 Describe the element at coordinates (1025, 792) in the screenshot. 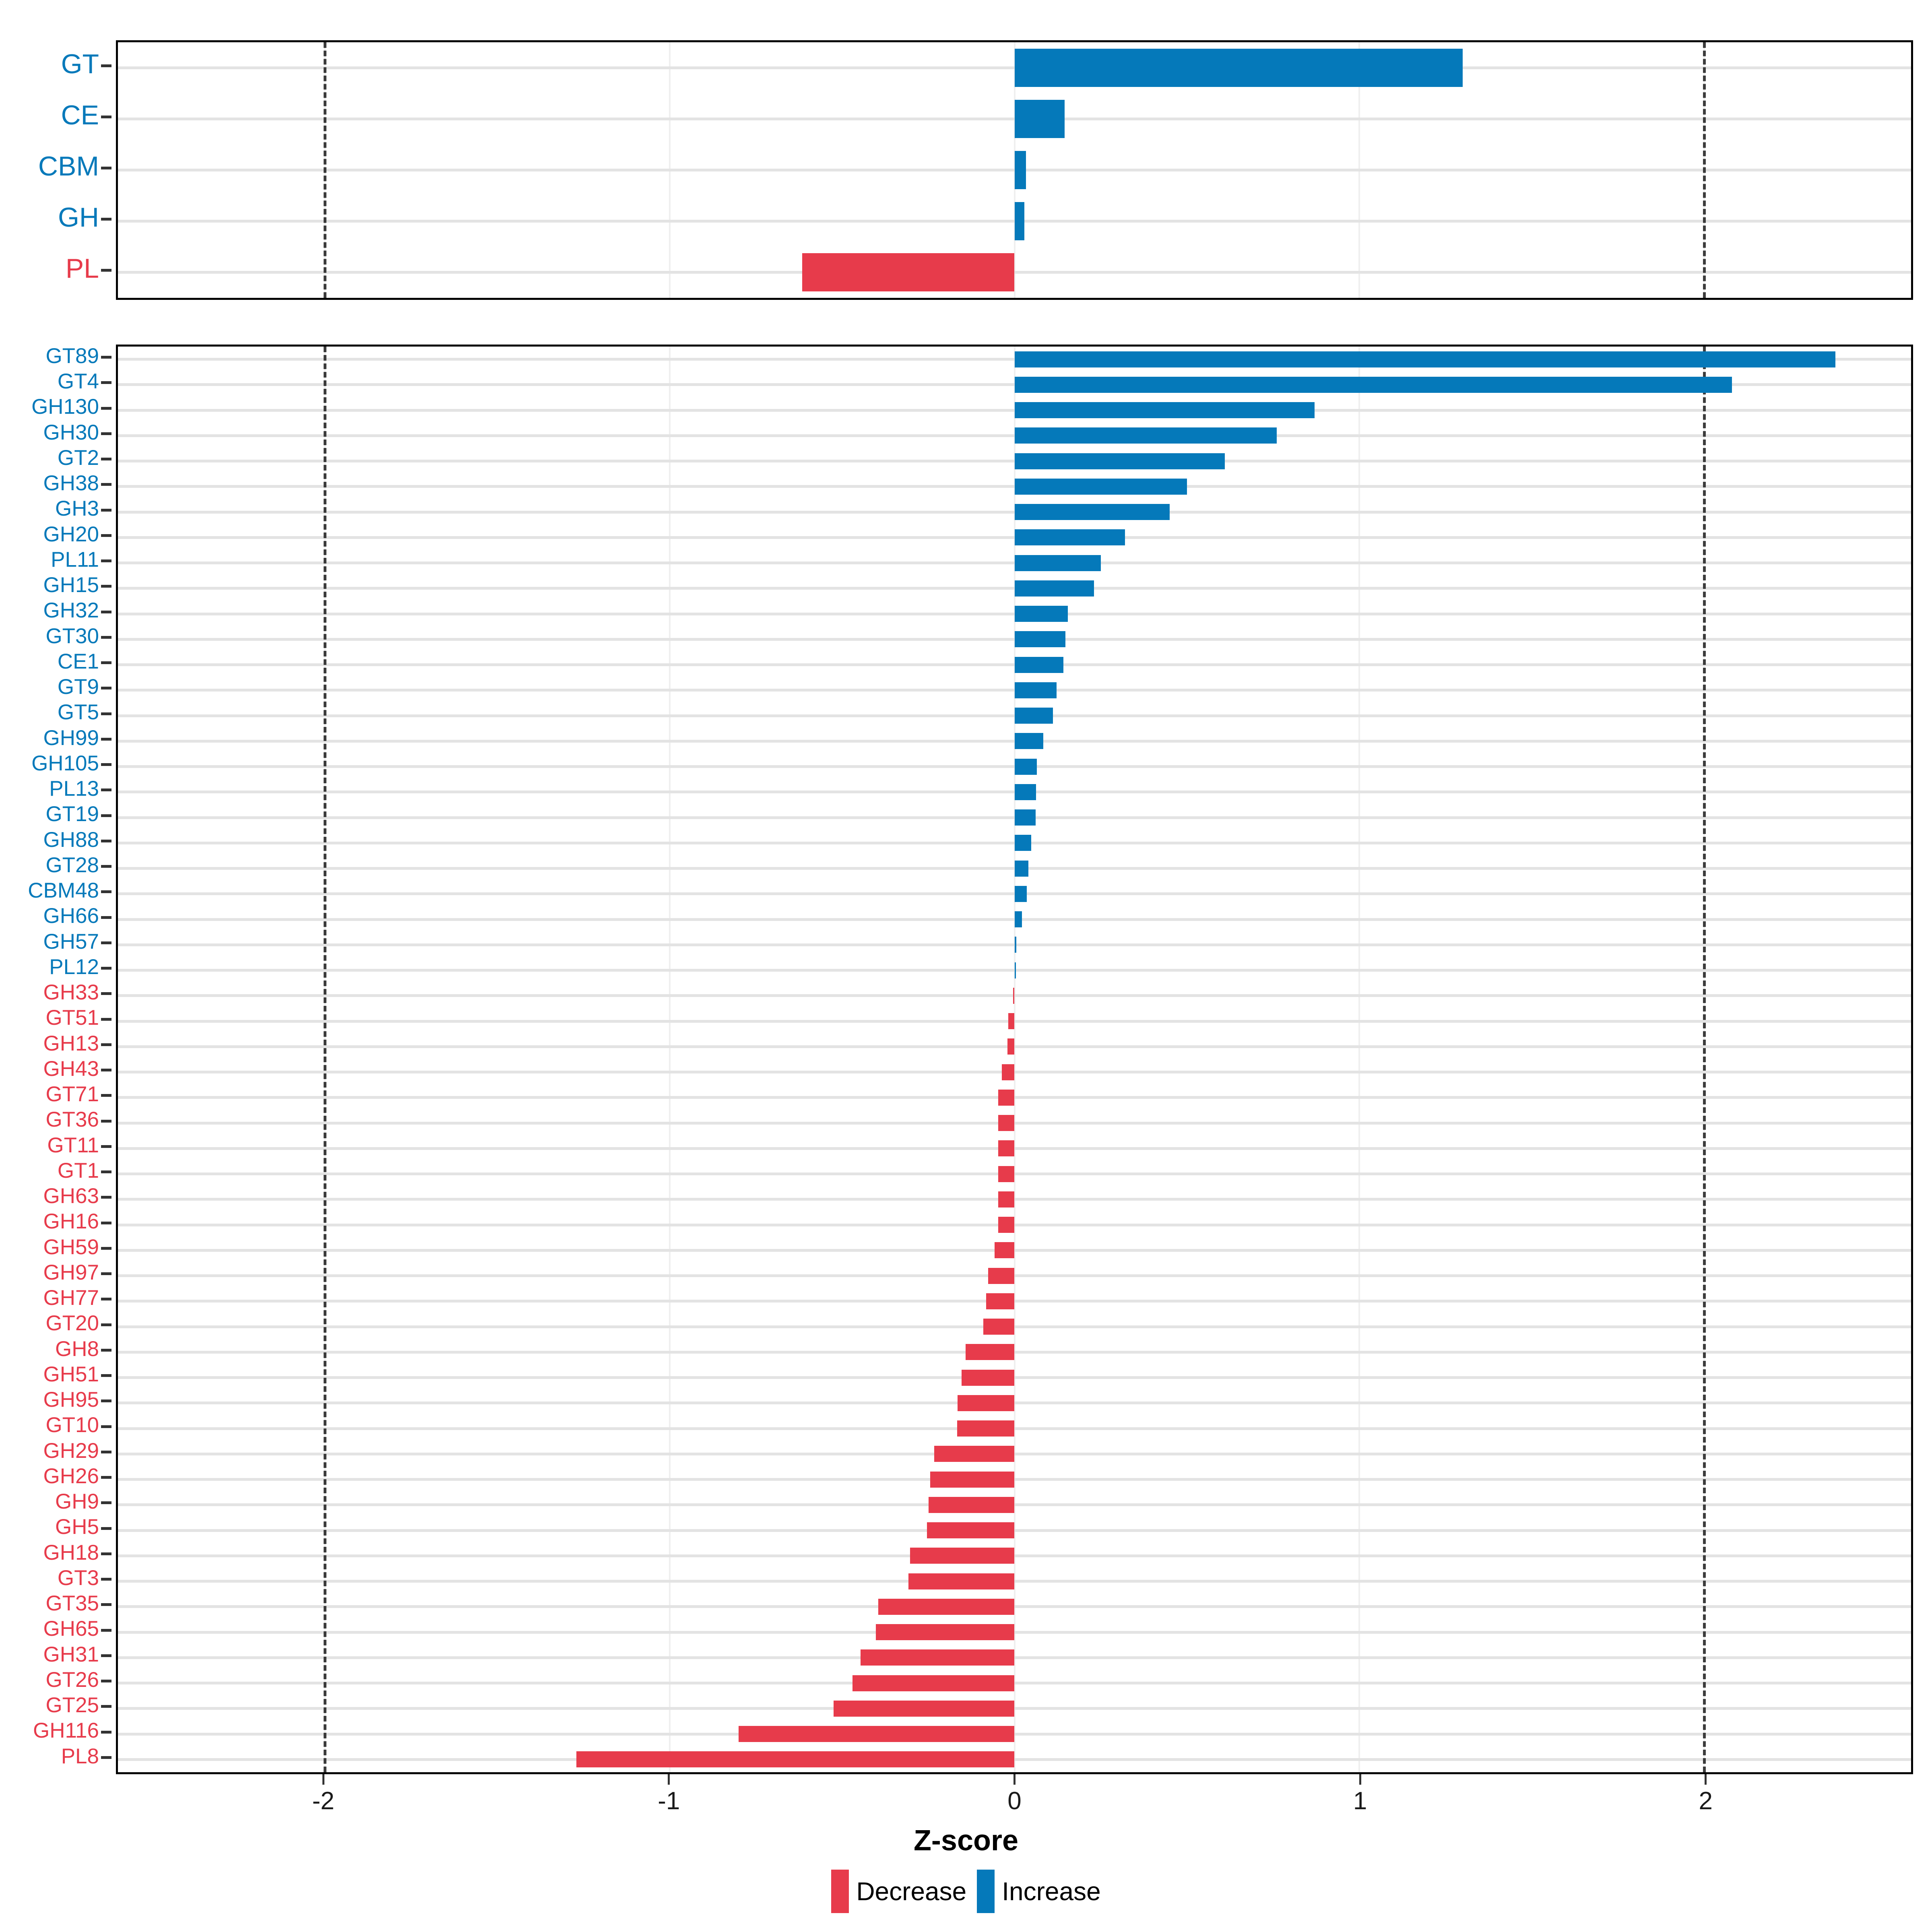

I see `bar-PL13` at that location.